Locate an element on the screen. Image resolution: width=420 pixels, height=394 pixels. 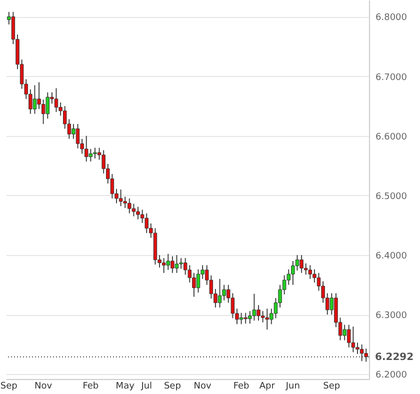
y-tick-label: 6.3000 is located at coordinates (392, 316).